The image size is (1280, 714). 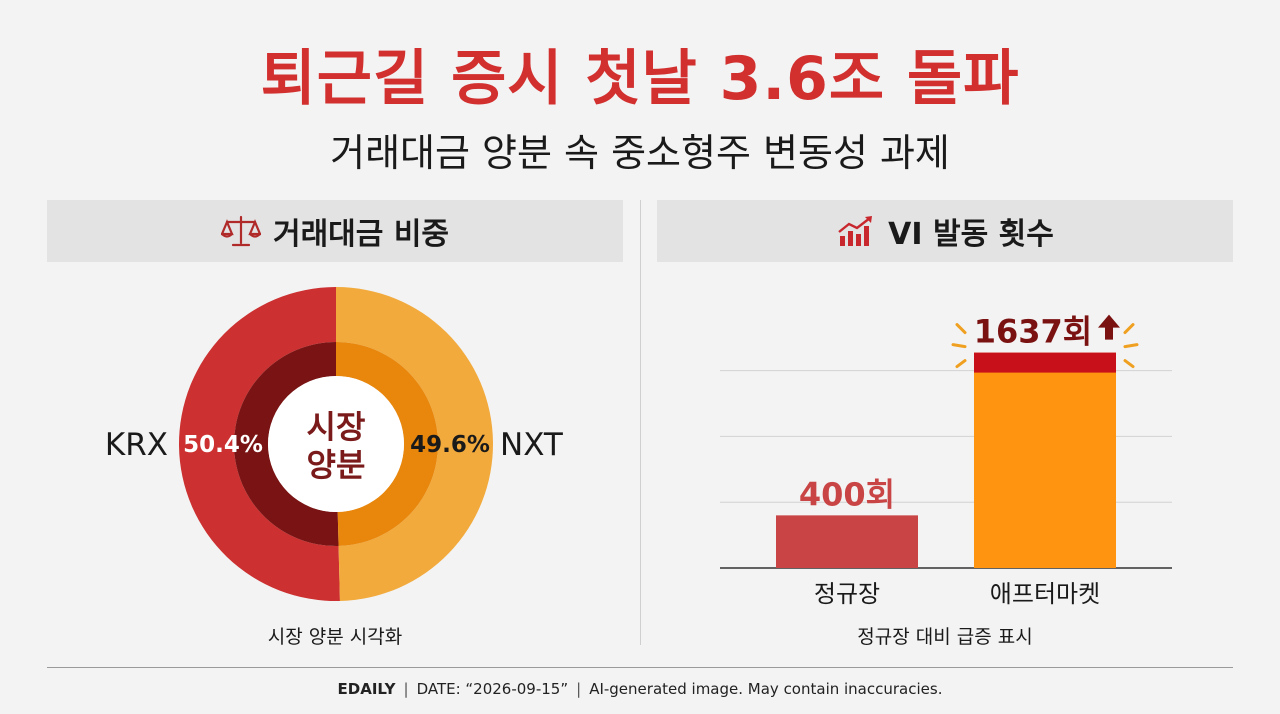 I want to click on donut-value-label-nxt: 49.6%, so click(x=450, y=445).